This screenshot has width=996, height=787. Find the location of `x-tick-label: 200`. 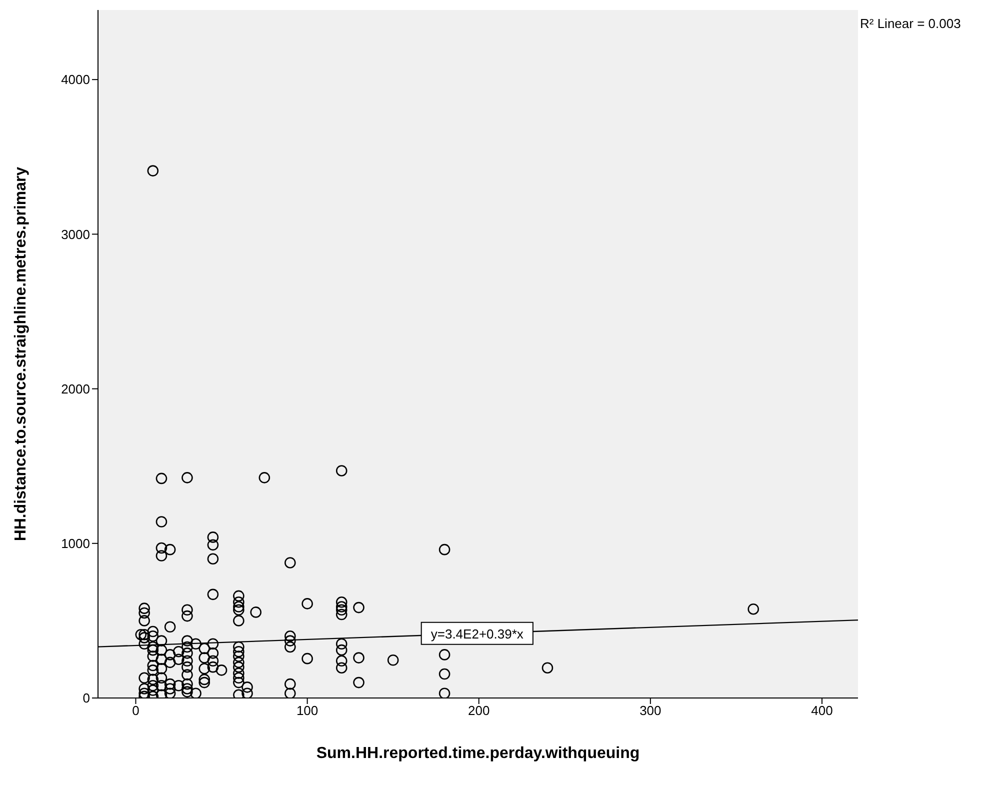

x-tick-label: 200 is located at coordinates (479, 710).